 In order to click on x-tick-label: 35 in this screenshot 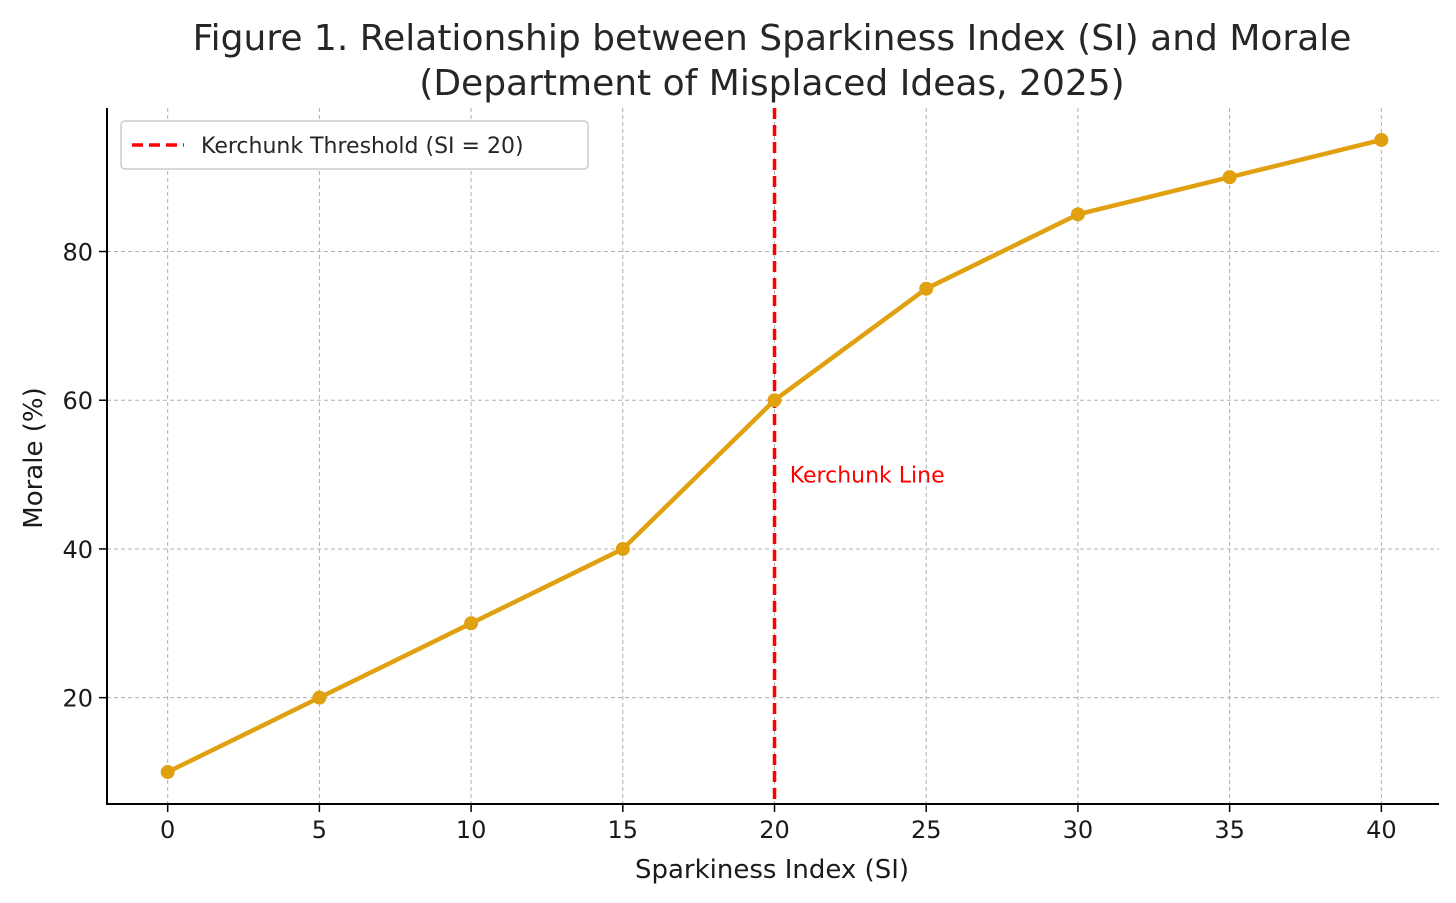, I will do `click(1229, 830)`.